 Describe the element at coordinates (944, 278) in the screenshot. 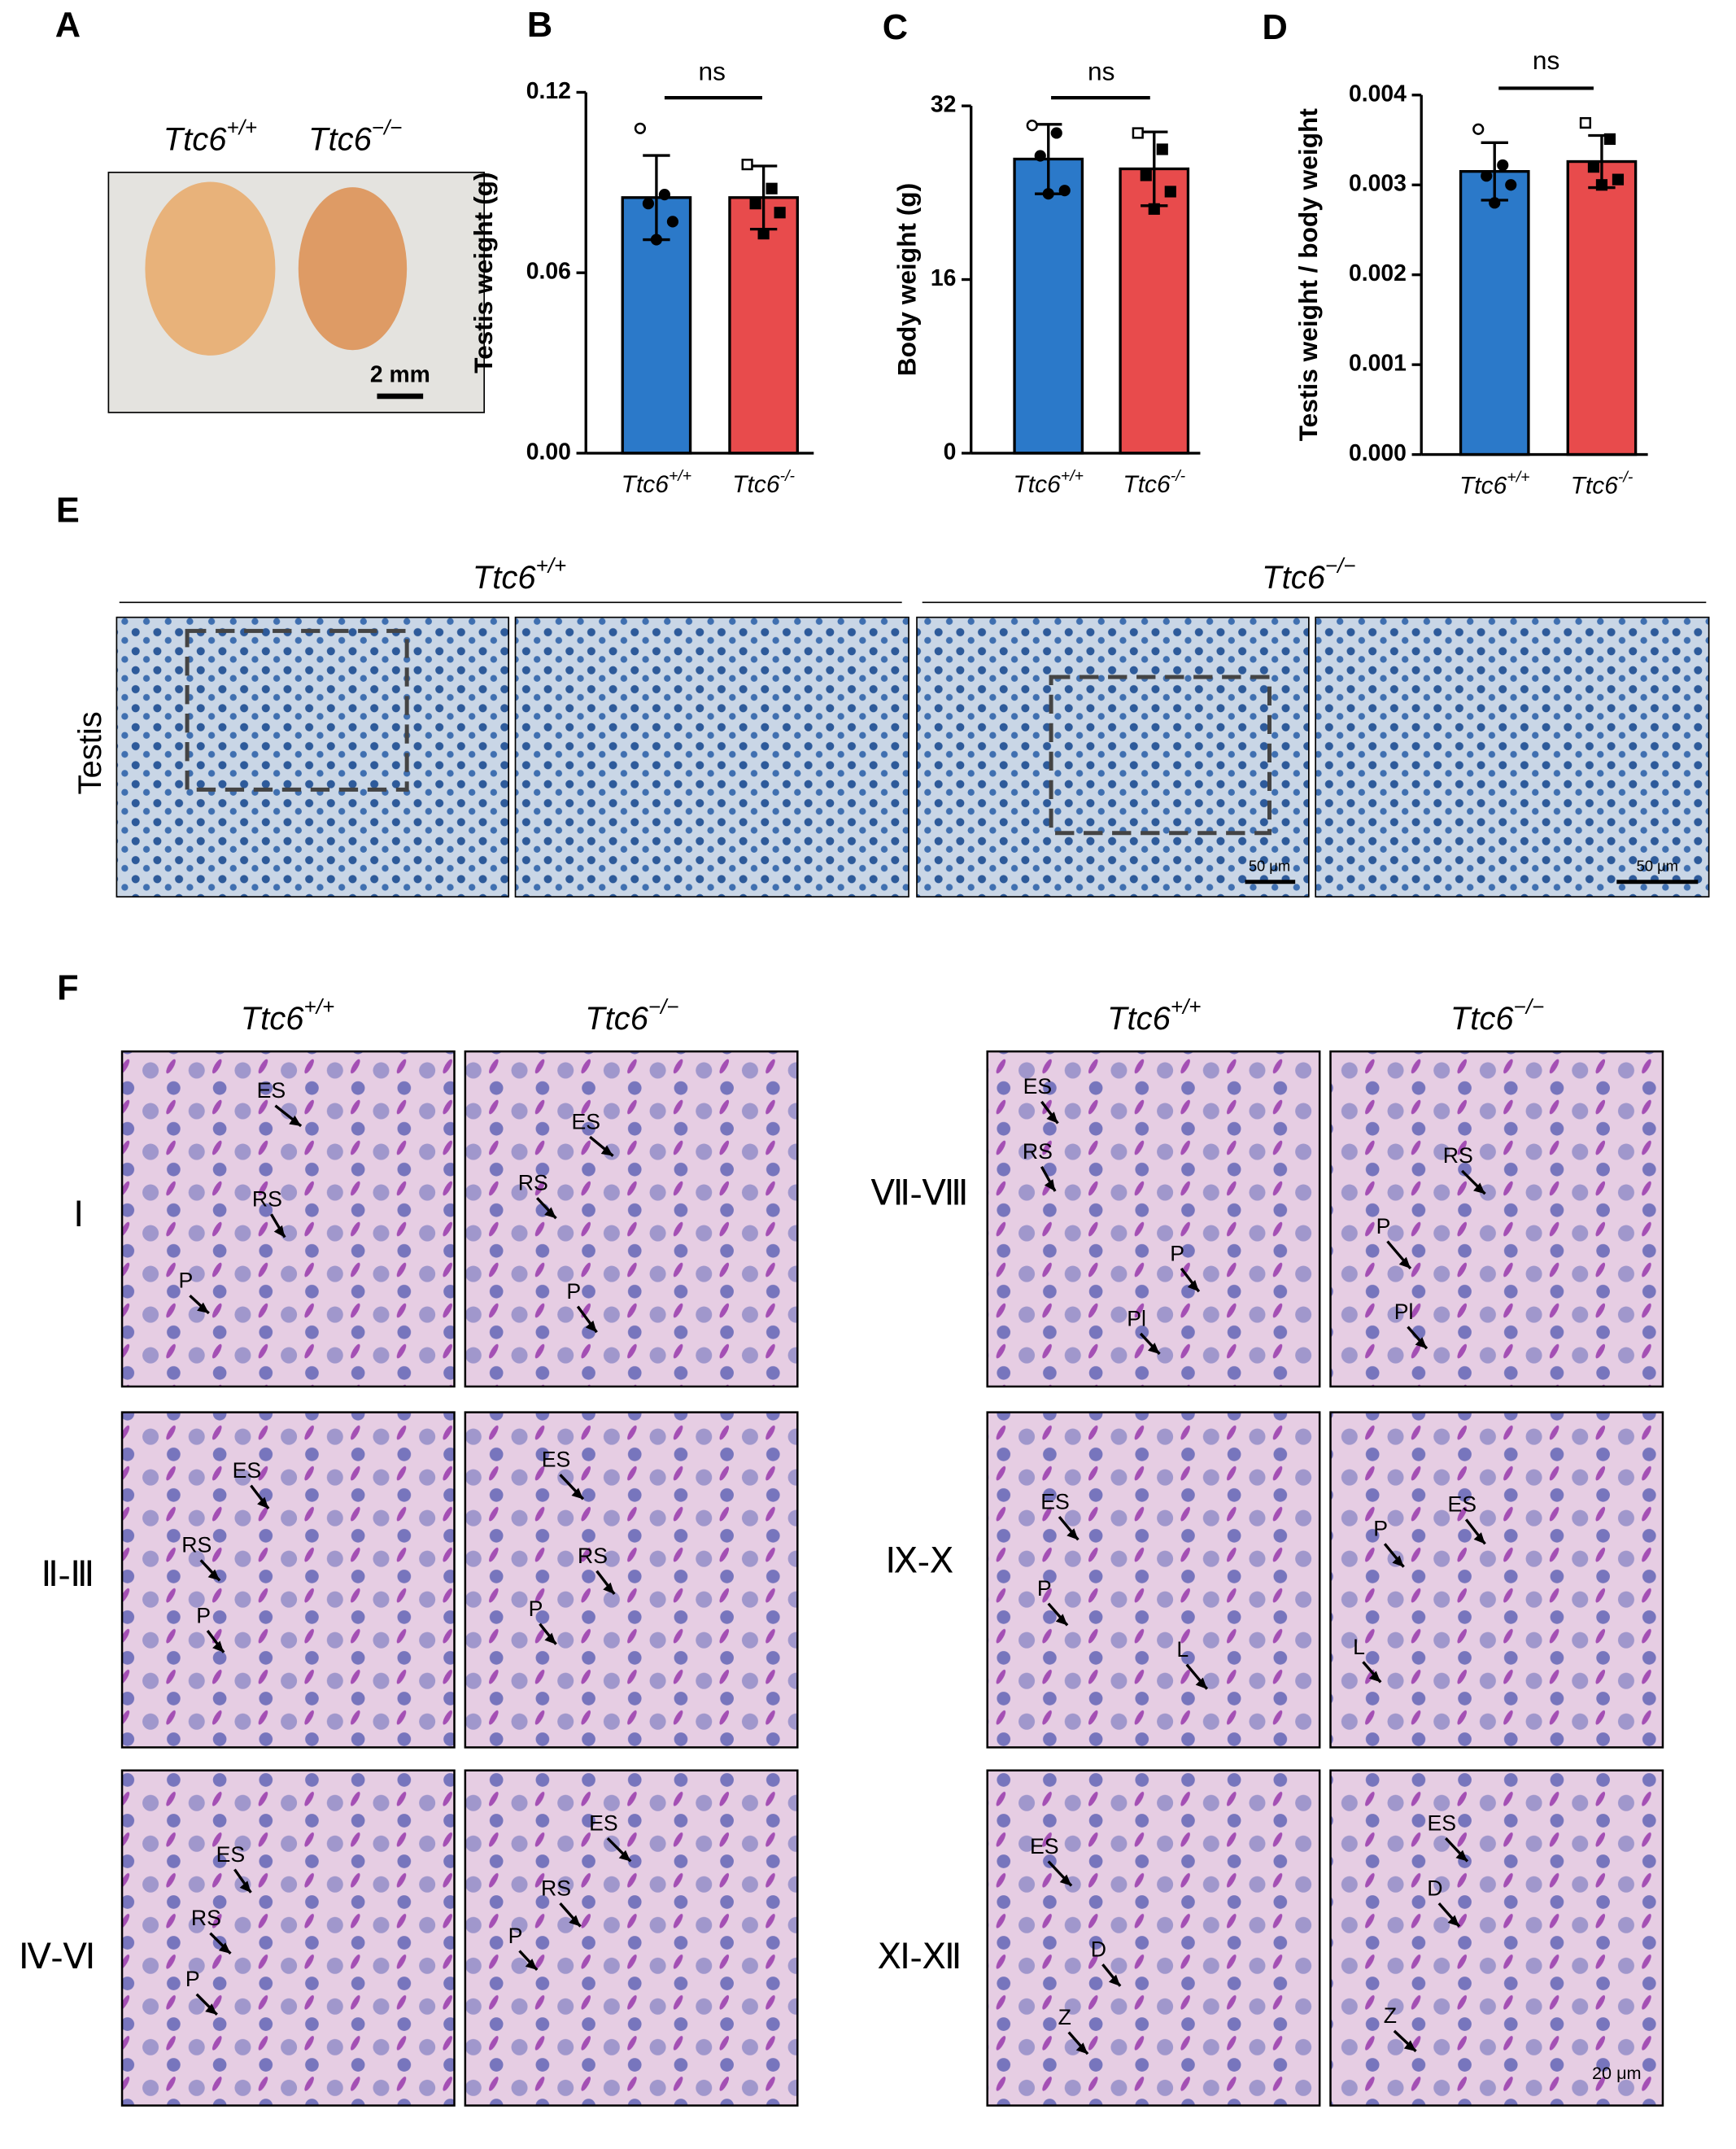

I see `y-tick-label: 16` at that location.